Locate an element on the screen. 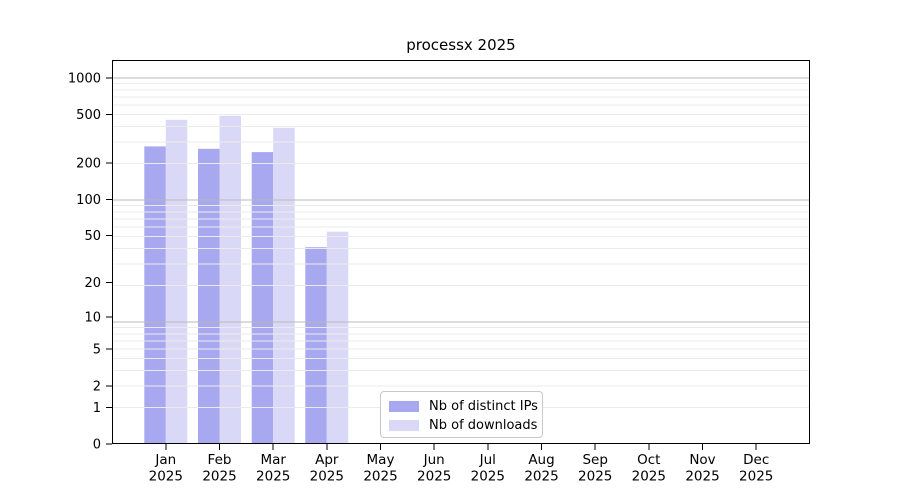 This screenshot has height=500, width=900. chart-title: processx 2025 is located at coordinates (461, 45).